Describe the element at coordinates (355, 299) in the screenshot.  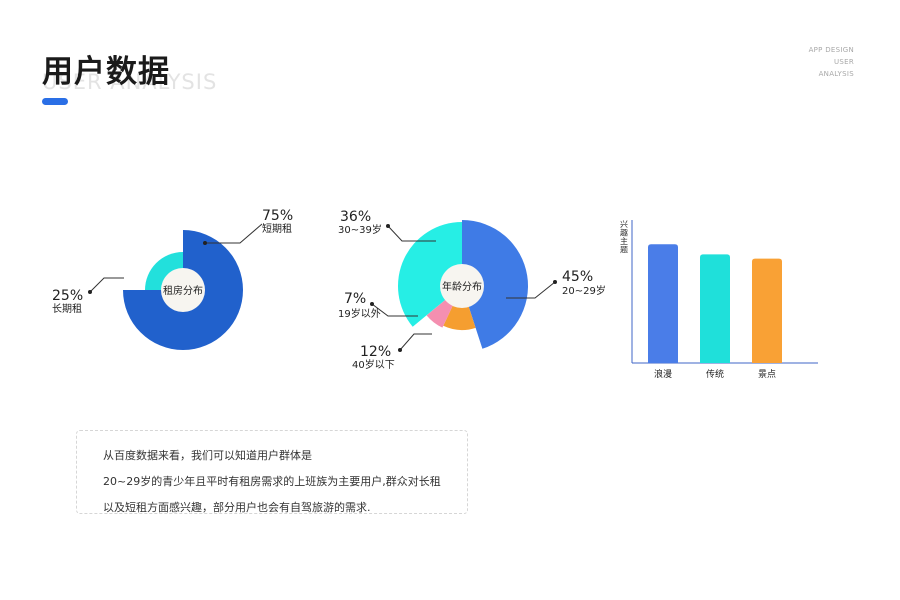
I see `data-label-percent: 7%` at that location.